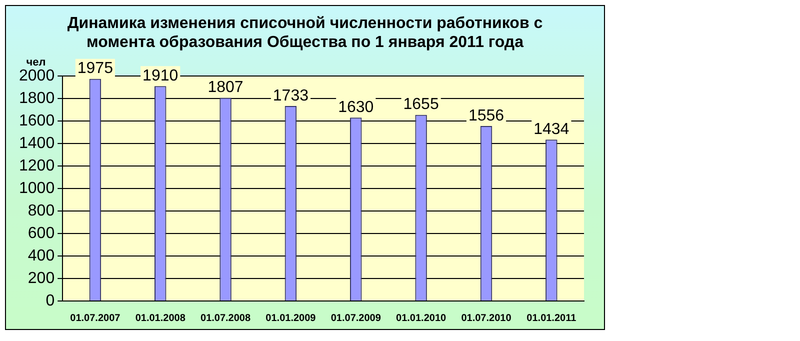  Describe the element at coordinates (37, 188) in the screenshot. I see `y-tick-label: 1000` at that location.